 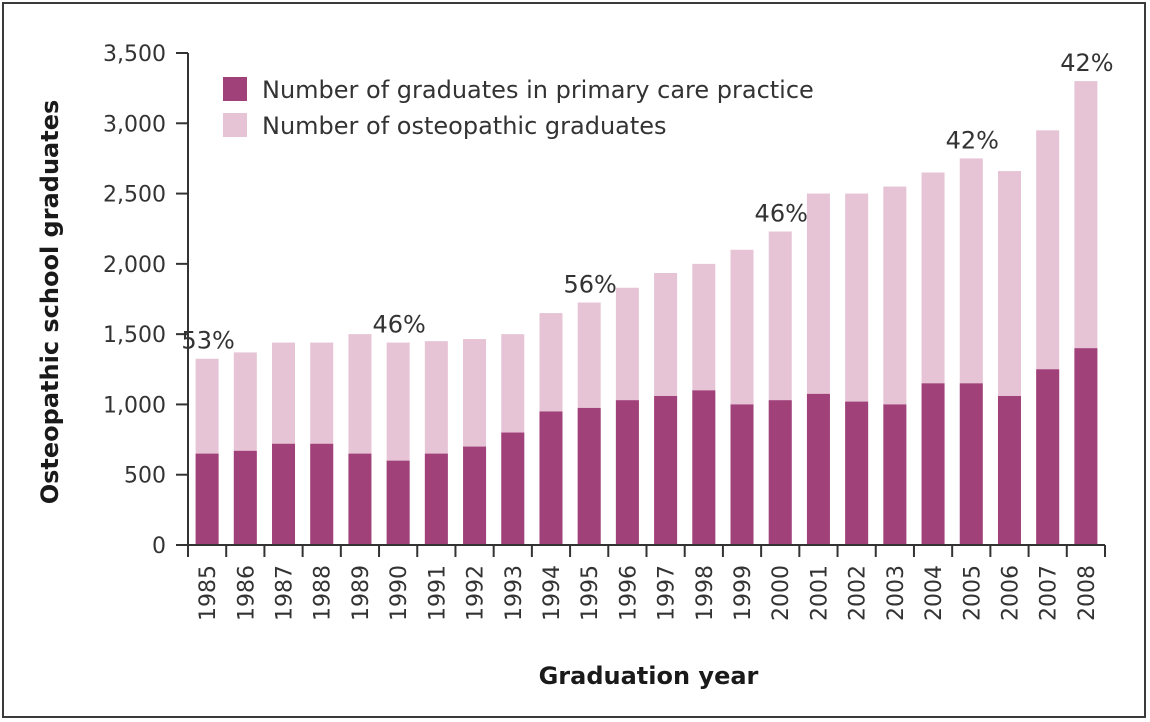 What do you see at coordinates (398, 502) in the screenshot?
I see `bar-primary-care-1990` at bounding box center [398, 502].